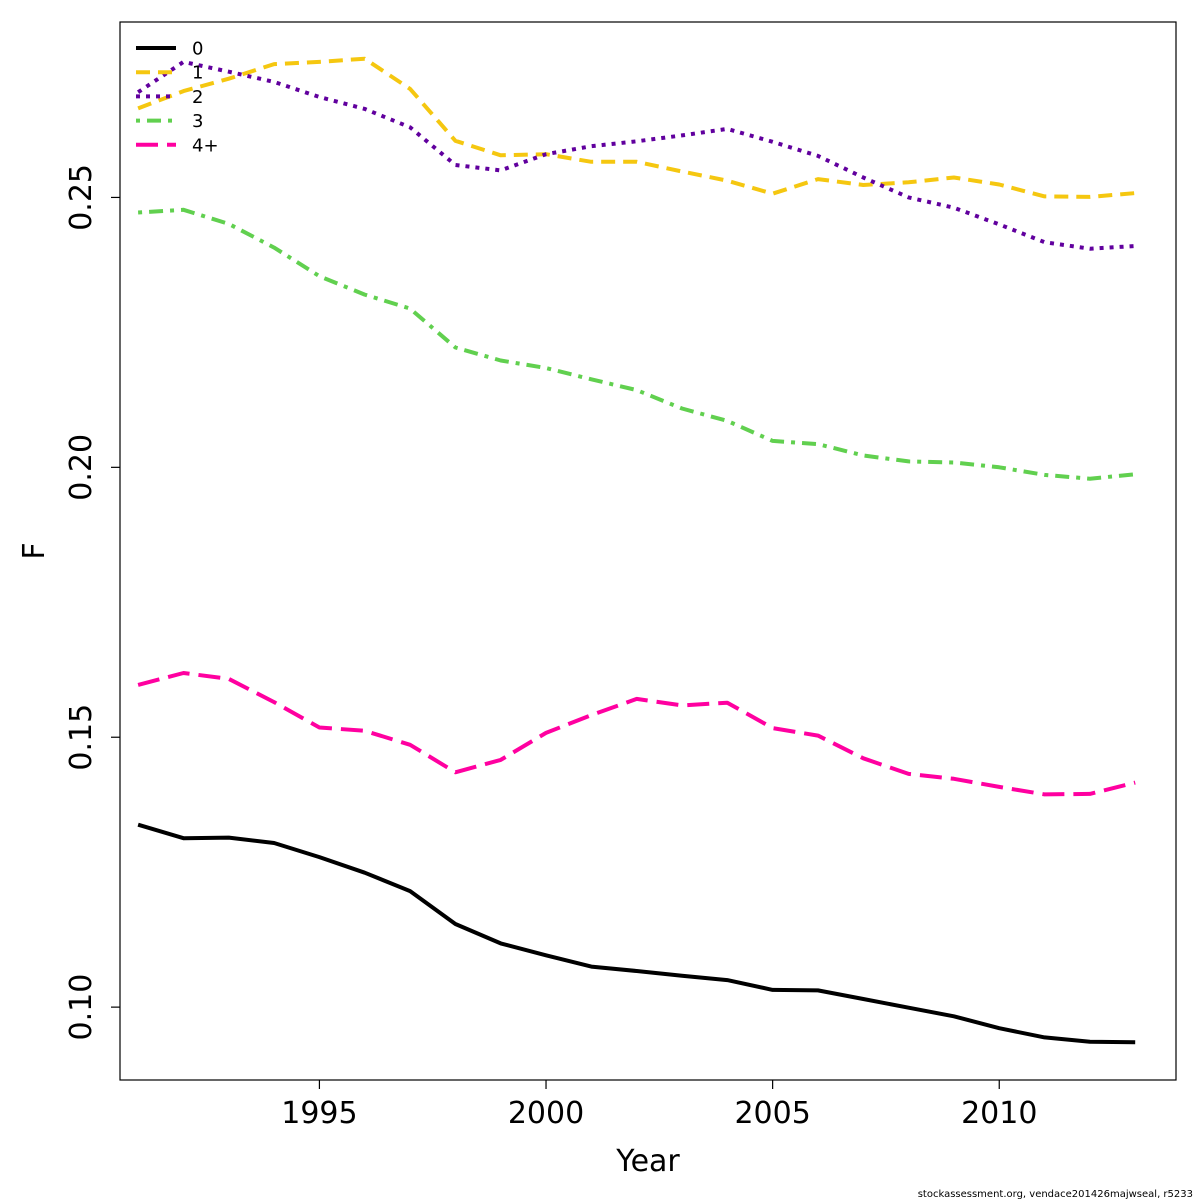 Image resolution: width=1200 pixels, height=1200 pixels. What do you see at coordinates (81, 1007) in the screenshot?
I see `y-tick-label: 0.10` at bounding box center [81, 1007].